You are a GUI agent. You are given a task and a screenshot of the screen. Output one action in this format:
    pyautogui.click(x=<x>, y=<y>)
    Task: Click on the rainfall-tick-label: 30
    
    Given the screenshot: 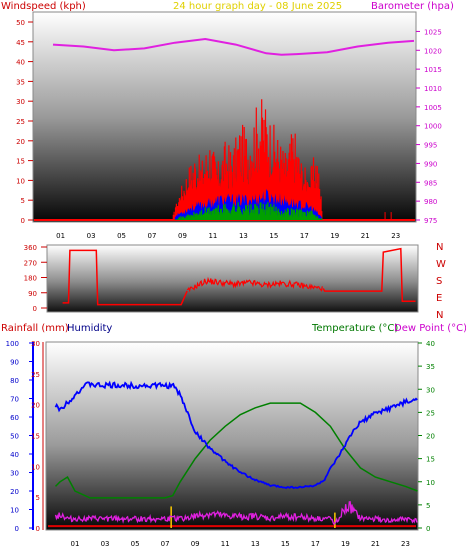 What is the action you would take?
    pyautogui.click(x=35, y=344)
    